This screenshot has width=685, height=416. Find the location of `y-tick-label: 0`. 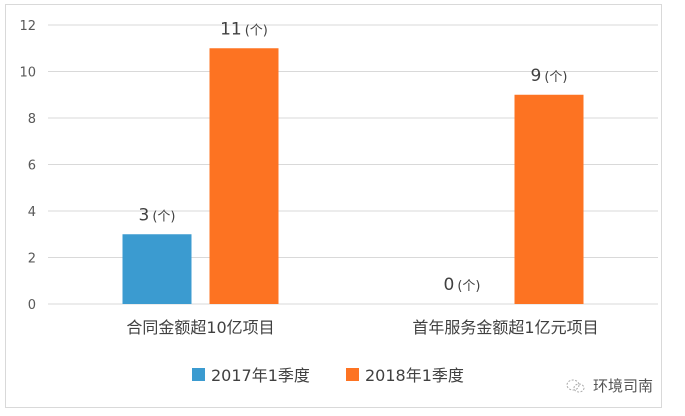

y-tick-label: 0 is located at coordinates (32, 305).